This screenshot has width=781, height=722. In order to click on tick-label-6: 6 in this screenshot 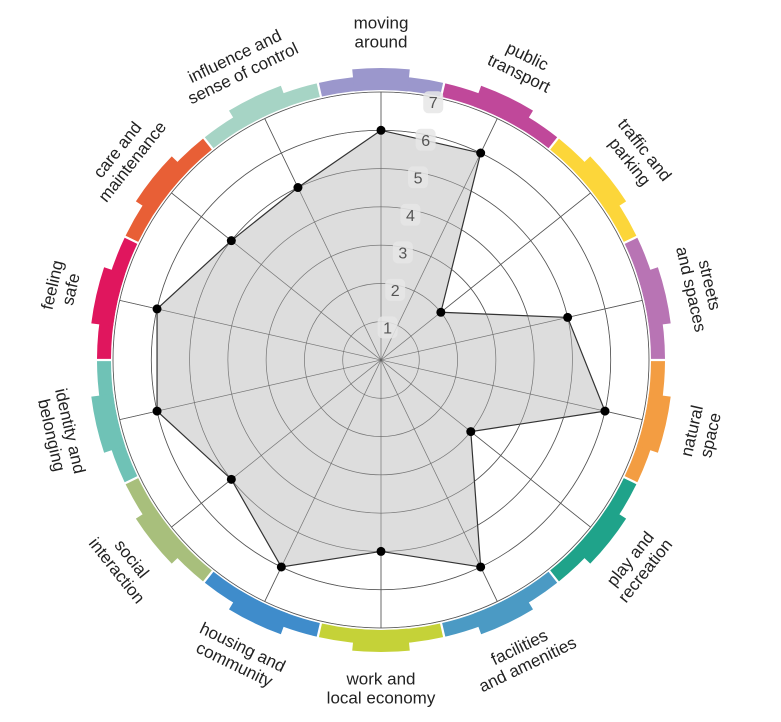, I will do `click(425, 139)`.